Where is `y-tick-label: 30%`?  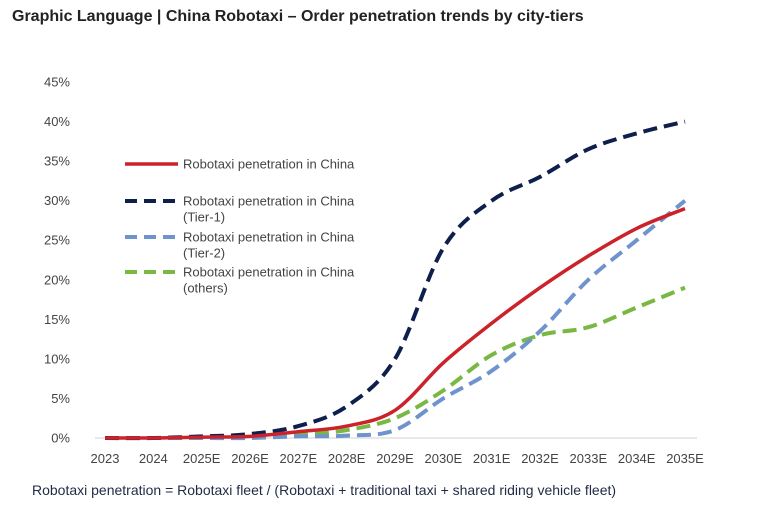 y-tick-label: 30% is located at coordinates (57, 200).